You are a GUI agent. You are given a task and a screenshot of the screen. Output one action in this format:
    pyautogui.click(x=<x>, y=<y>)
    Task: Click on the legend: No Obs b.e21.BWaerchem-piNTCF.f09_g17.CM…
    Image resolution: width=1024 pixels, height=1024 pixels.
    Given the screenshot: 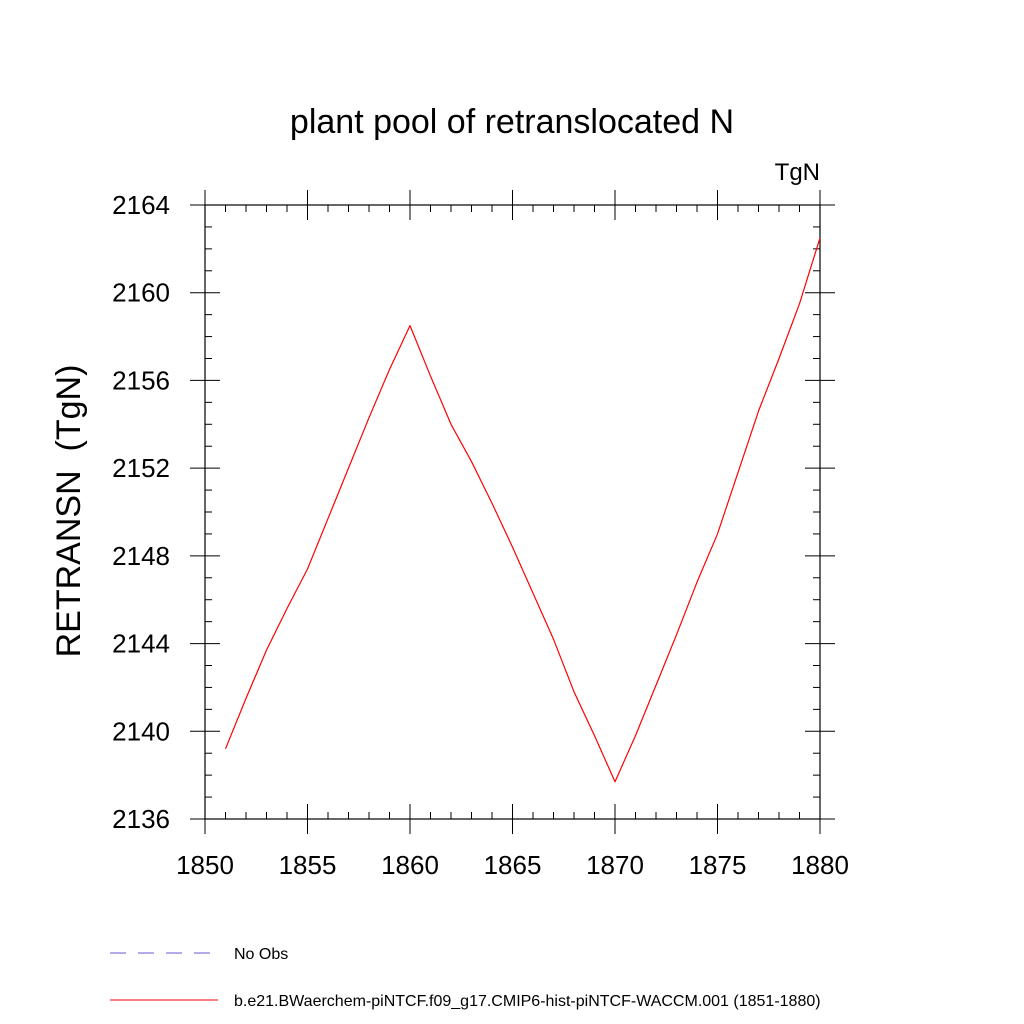 What is the action you would take?
    pyautogui.click(x=465, y=978)
    